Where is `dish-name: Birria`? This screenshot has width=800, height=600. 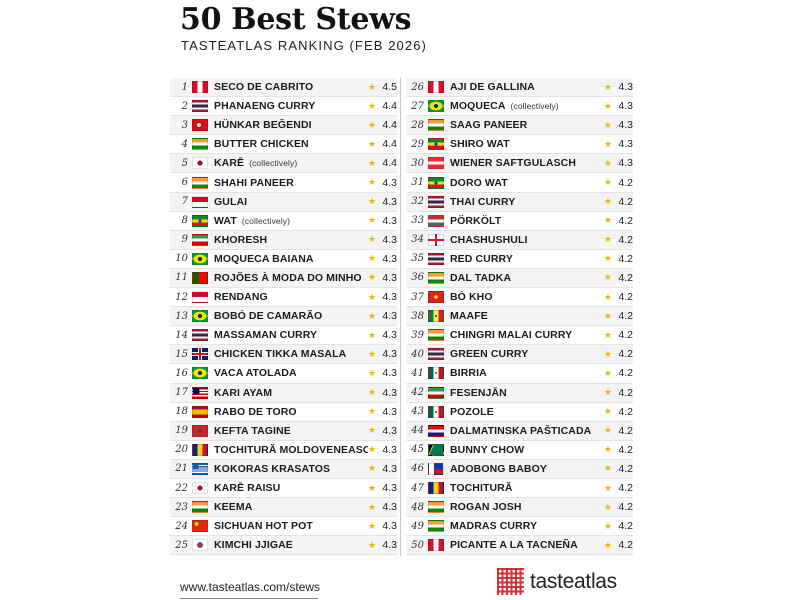
dish-name: Birria is located at coordinates (527, 373).